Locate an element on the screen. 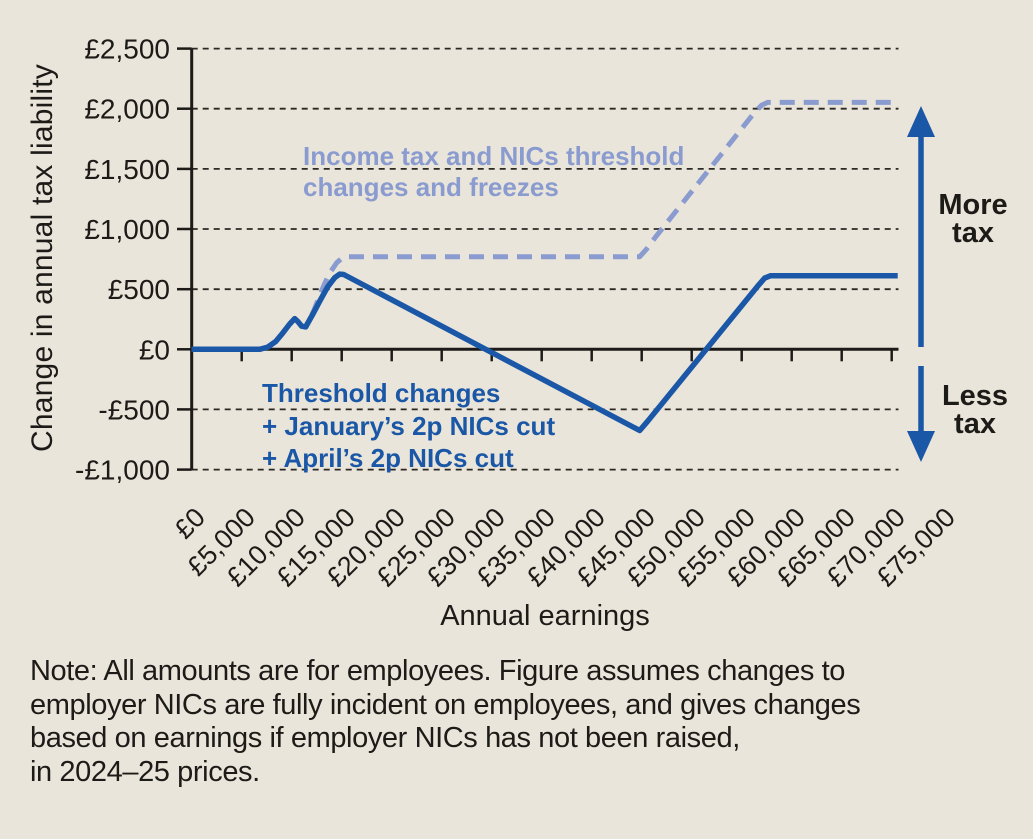 This screenshot has height=839, width=1033. x-axis-title: Annual earnings is located at coordinates (545, 616).